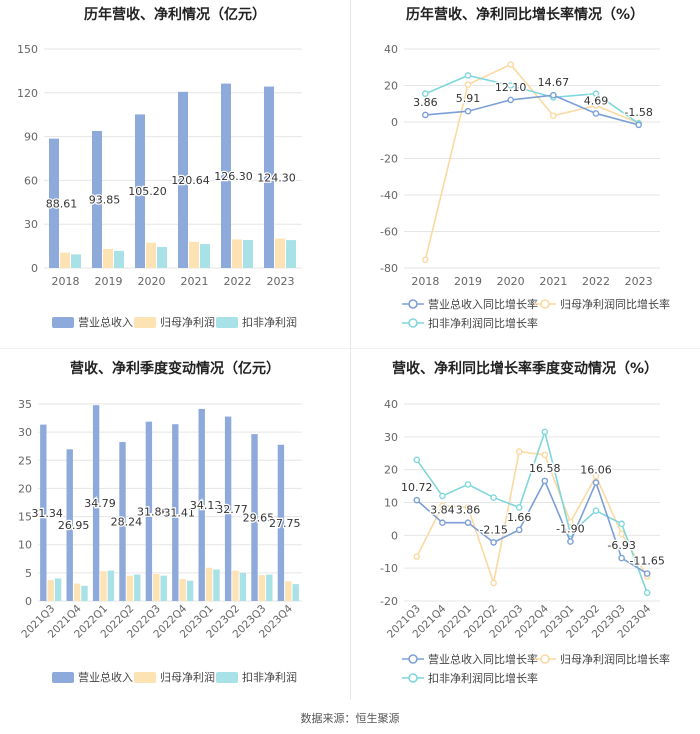 This screenshot has width=700, height=734. I want to click on y-tick-label: -60, so click(389, 232).